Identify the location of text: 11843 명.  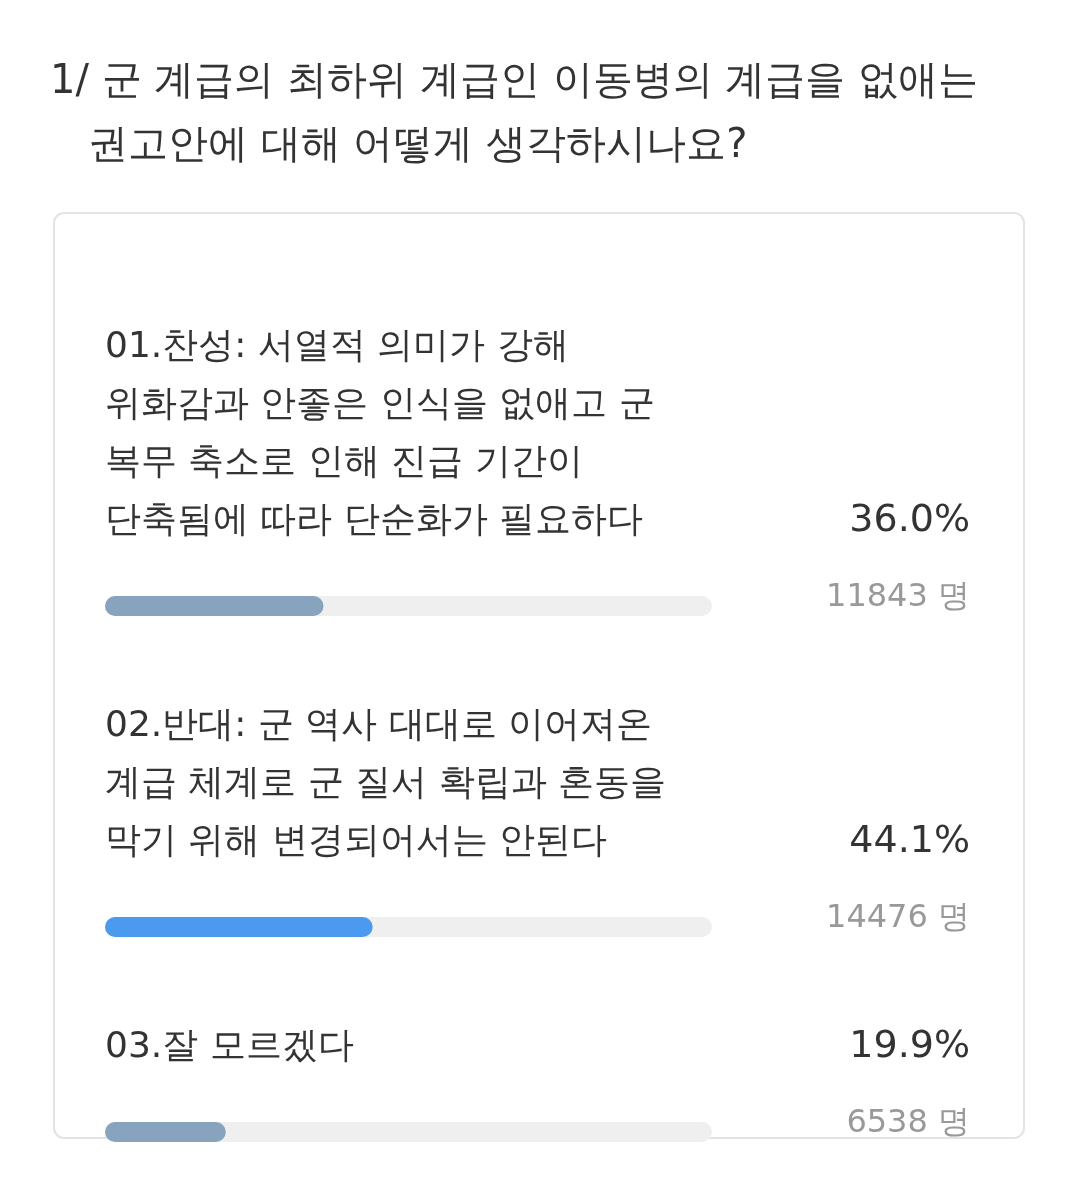
(898, 595).